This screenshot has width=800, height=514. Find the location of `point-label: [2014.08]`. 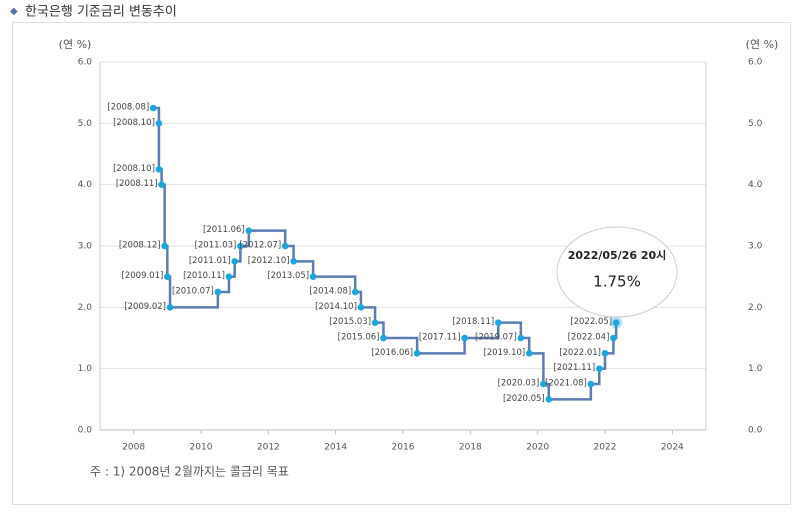

point-label: [2014.08] is located at coordinates (330, 292).